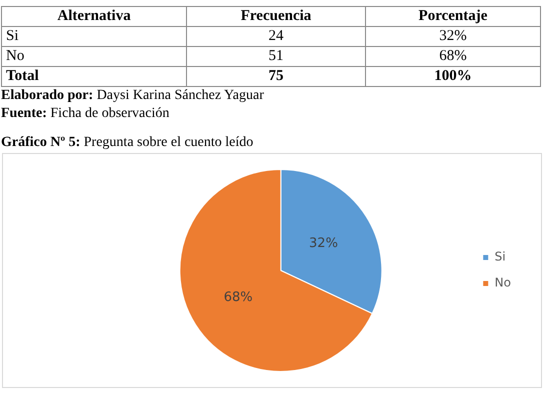 This screenshot has height=399, width=545. What do you see at coordinates (94, 56) in the screenshot?
I see `text: No` at bounding box center [94, 56].